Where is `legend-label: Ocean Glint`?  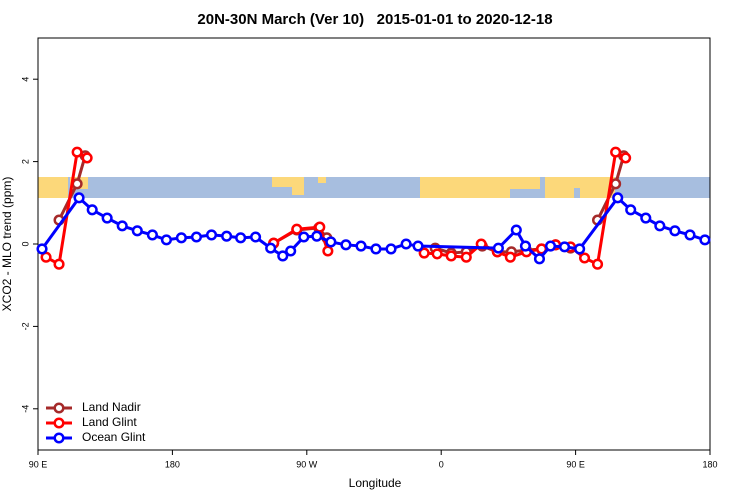 legend-label: Ocean Glint is located at coordinates (114, 437).